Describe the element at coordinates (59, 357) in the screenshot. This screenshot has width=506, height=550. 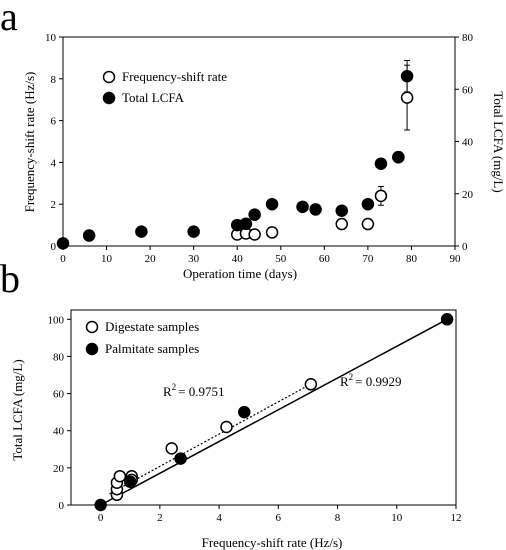
I see `panel-b-y-tick-label: 80` at that location.